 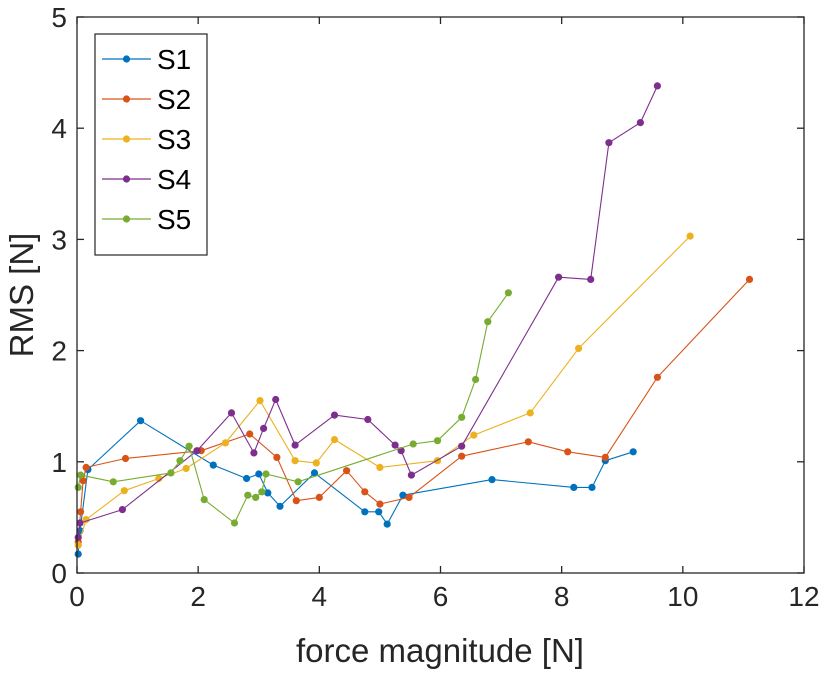 What do you see at coordinates (21, 295) in the screenshot?
I see `y-axis-title: RMS [N]` at bounding box center [21, 295].